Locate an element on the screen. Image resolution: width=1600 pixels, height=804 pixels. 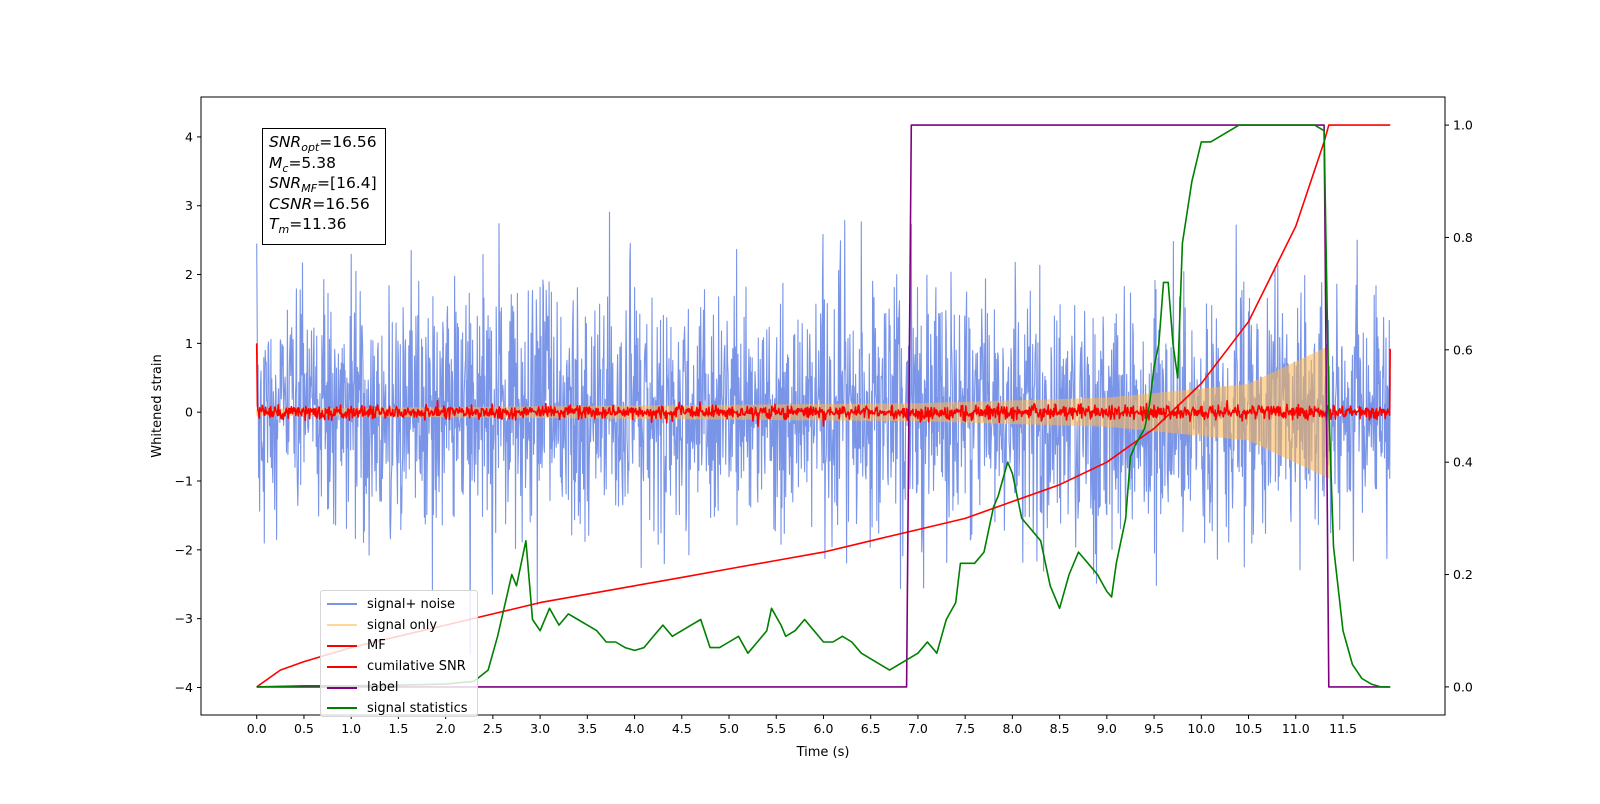
annotation-line: Tm=11.36 is located at coordinates (327, 224).